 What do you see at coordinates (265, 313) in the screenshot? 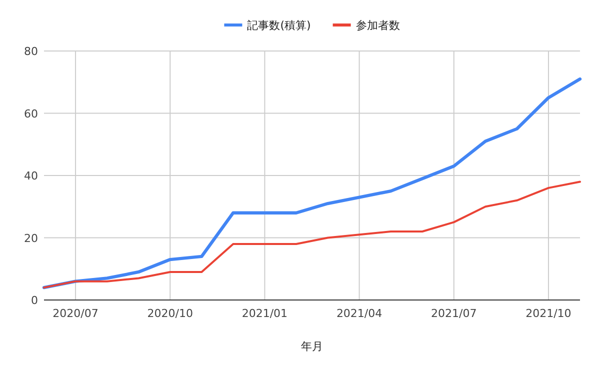
I see `x-tick-label: 2021/01` at bounding box center [265, 313].